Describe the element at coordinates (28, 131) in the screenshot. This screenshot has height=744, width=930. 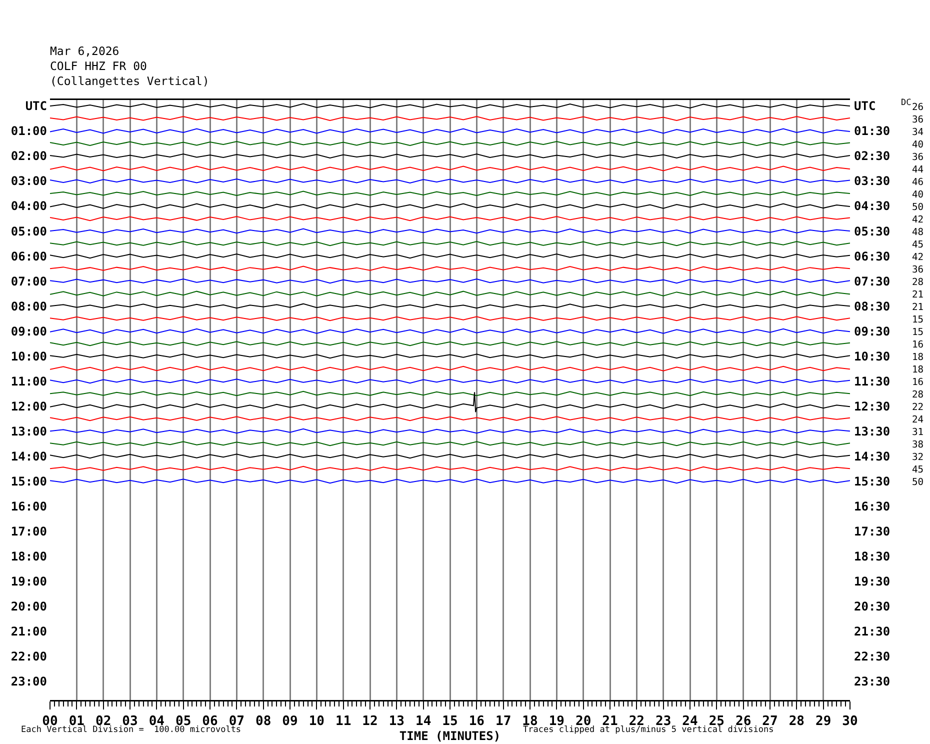
I see `y-tick-label: 01:00` at that location.